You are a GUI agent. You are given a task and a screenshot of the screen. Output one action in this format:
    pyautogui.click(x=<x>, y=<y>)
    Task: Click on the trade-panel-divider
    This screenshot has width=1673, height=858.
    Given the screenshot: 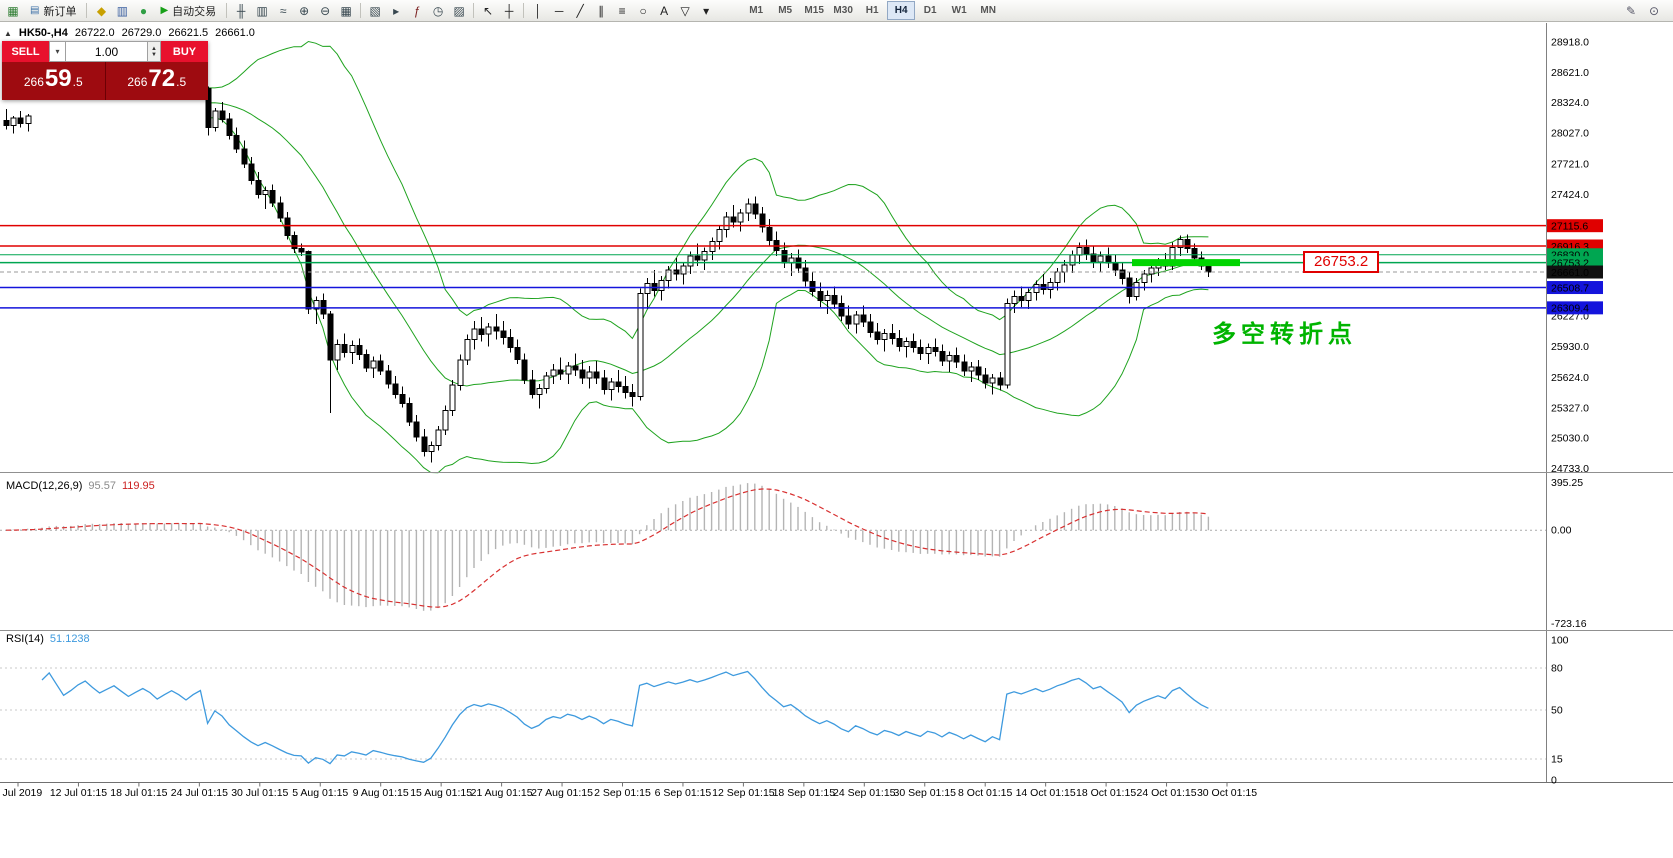 What is the action you would take?
    pyautogui.click(x=105, y=81)
    